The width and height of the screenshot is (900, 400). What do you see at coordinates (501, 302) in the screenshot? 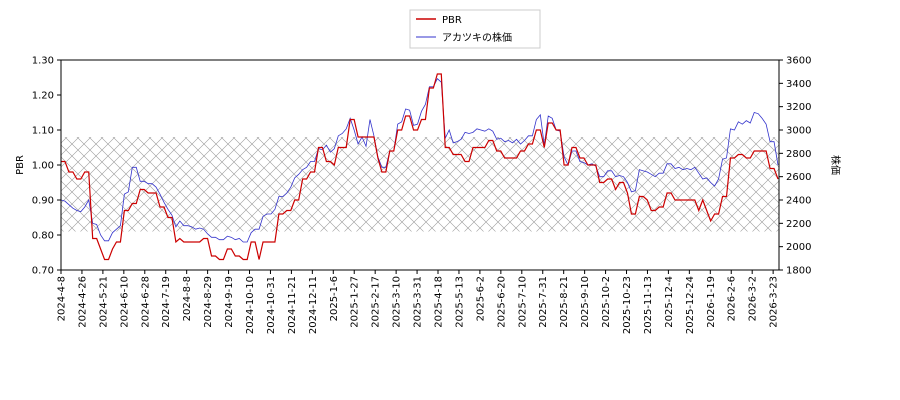
I see `x-tick-label: 2025-6-20` at bounding box center [501, 302].